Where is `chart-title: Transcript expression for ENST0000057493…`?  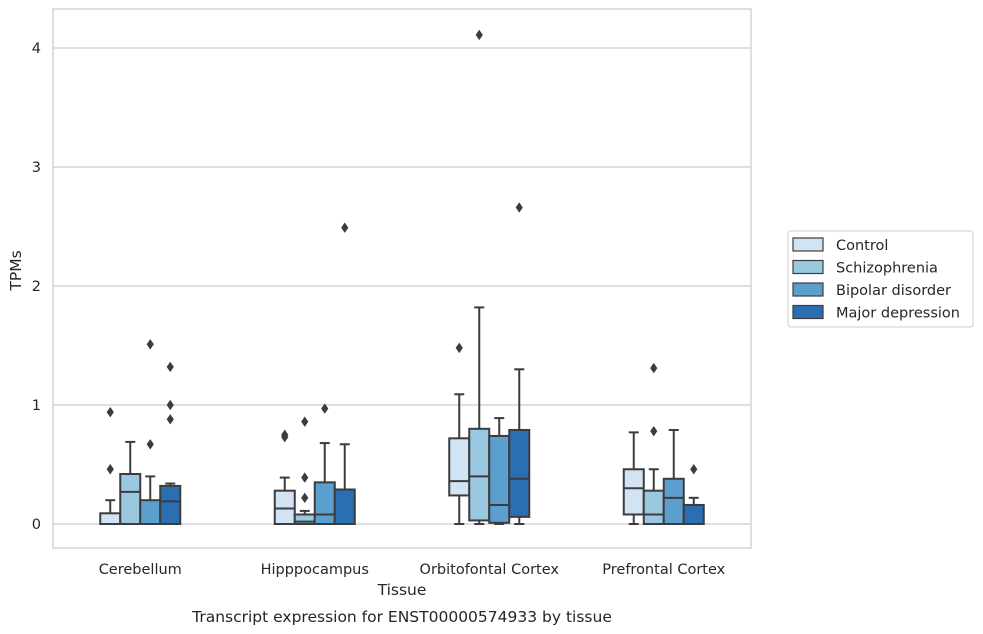
chart-title: Transcript expression for ENST0000057493… is located at coordinates (401, 617).